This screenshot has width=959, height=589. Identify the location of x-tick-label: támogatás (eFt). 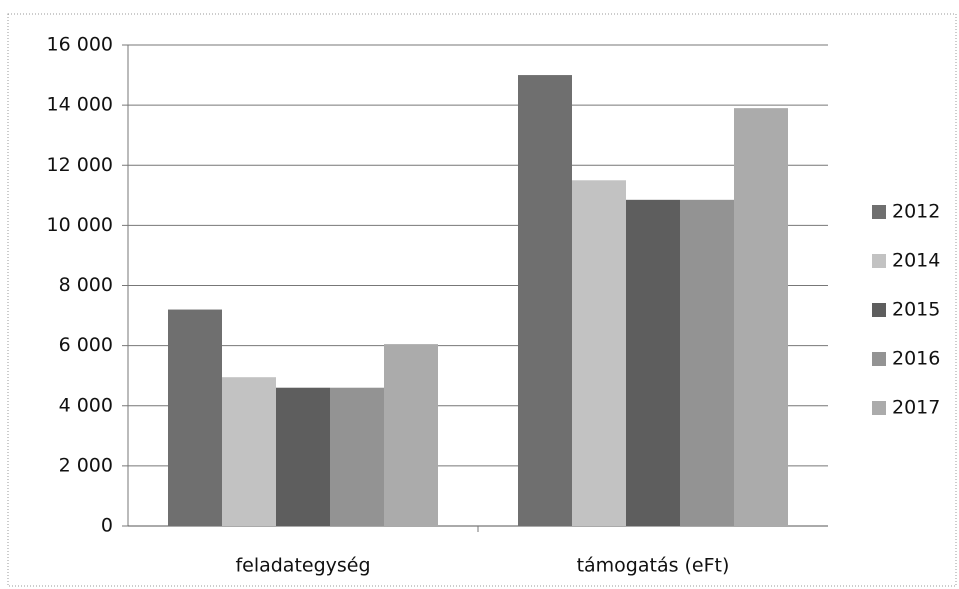
(653, 566).